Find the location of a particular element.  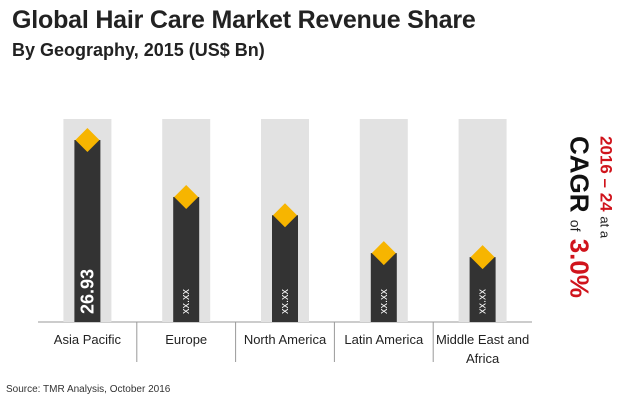

cagr-rate-line: CAGR of 3.0% is located at coordinates (578, 217).